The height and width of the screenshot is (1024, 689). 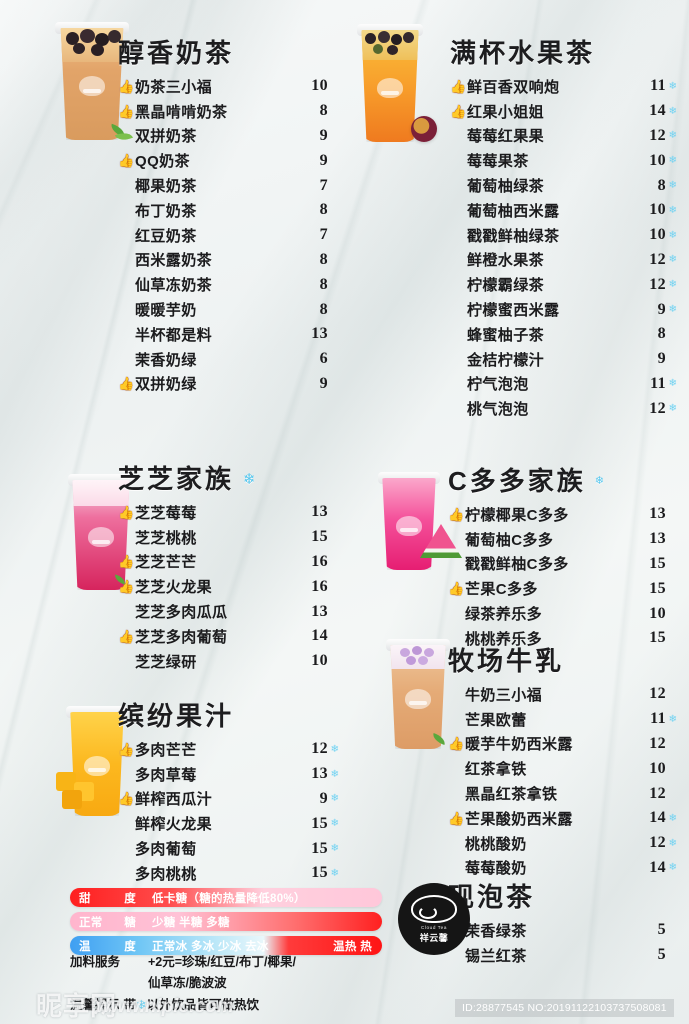 I want to click on section-title: C多多家族, so click(x=517, y=481).